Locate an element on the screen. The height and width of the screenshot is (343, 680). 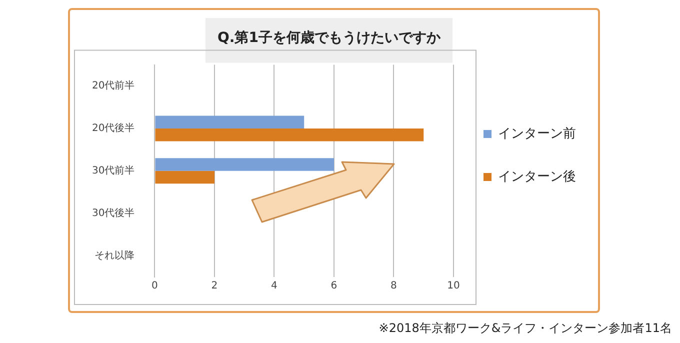
x-tick-label: 4 is located at coordinates (274, 286).